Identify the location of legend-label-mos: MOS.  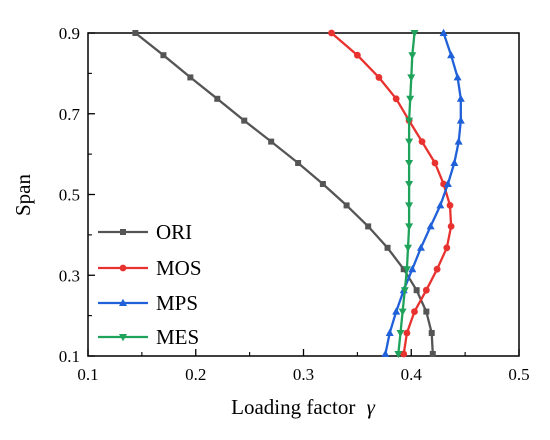
(179, 268).